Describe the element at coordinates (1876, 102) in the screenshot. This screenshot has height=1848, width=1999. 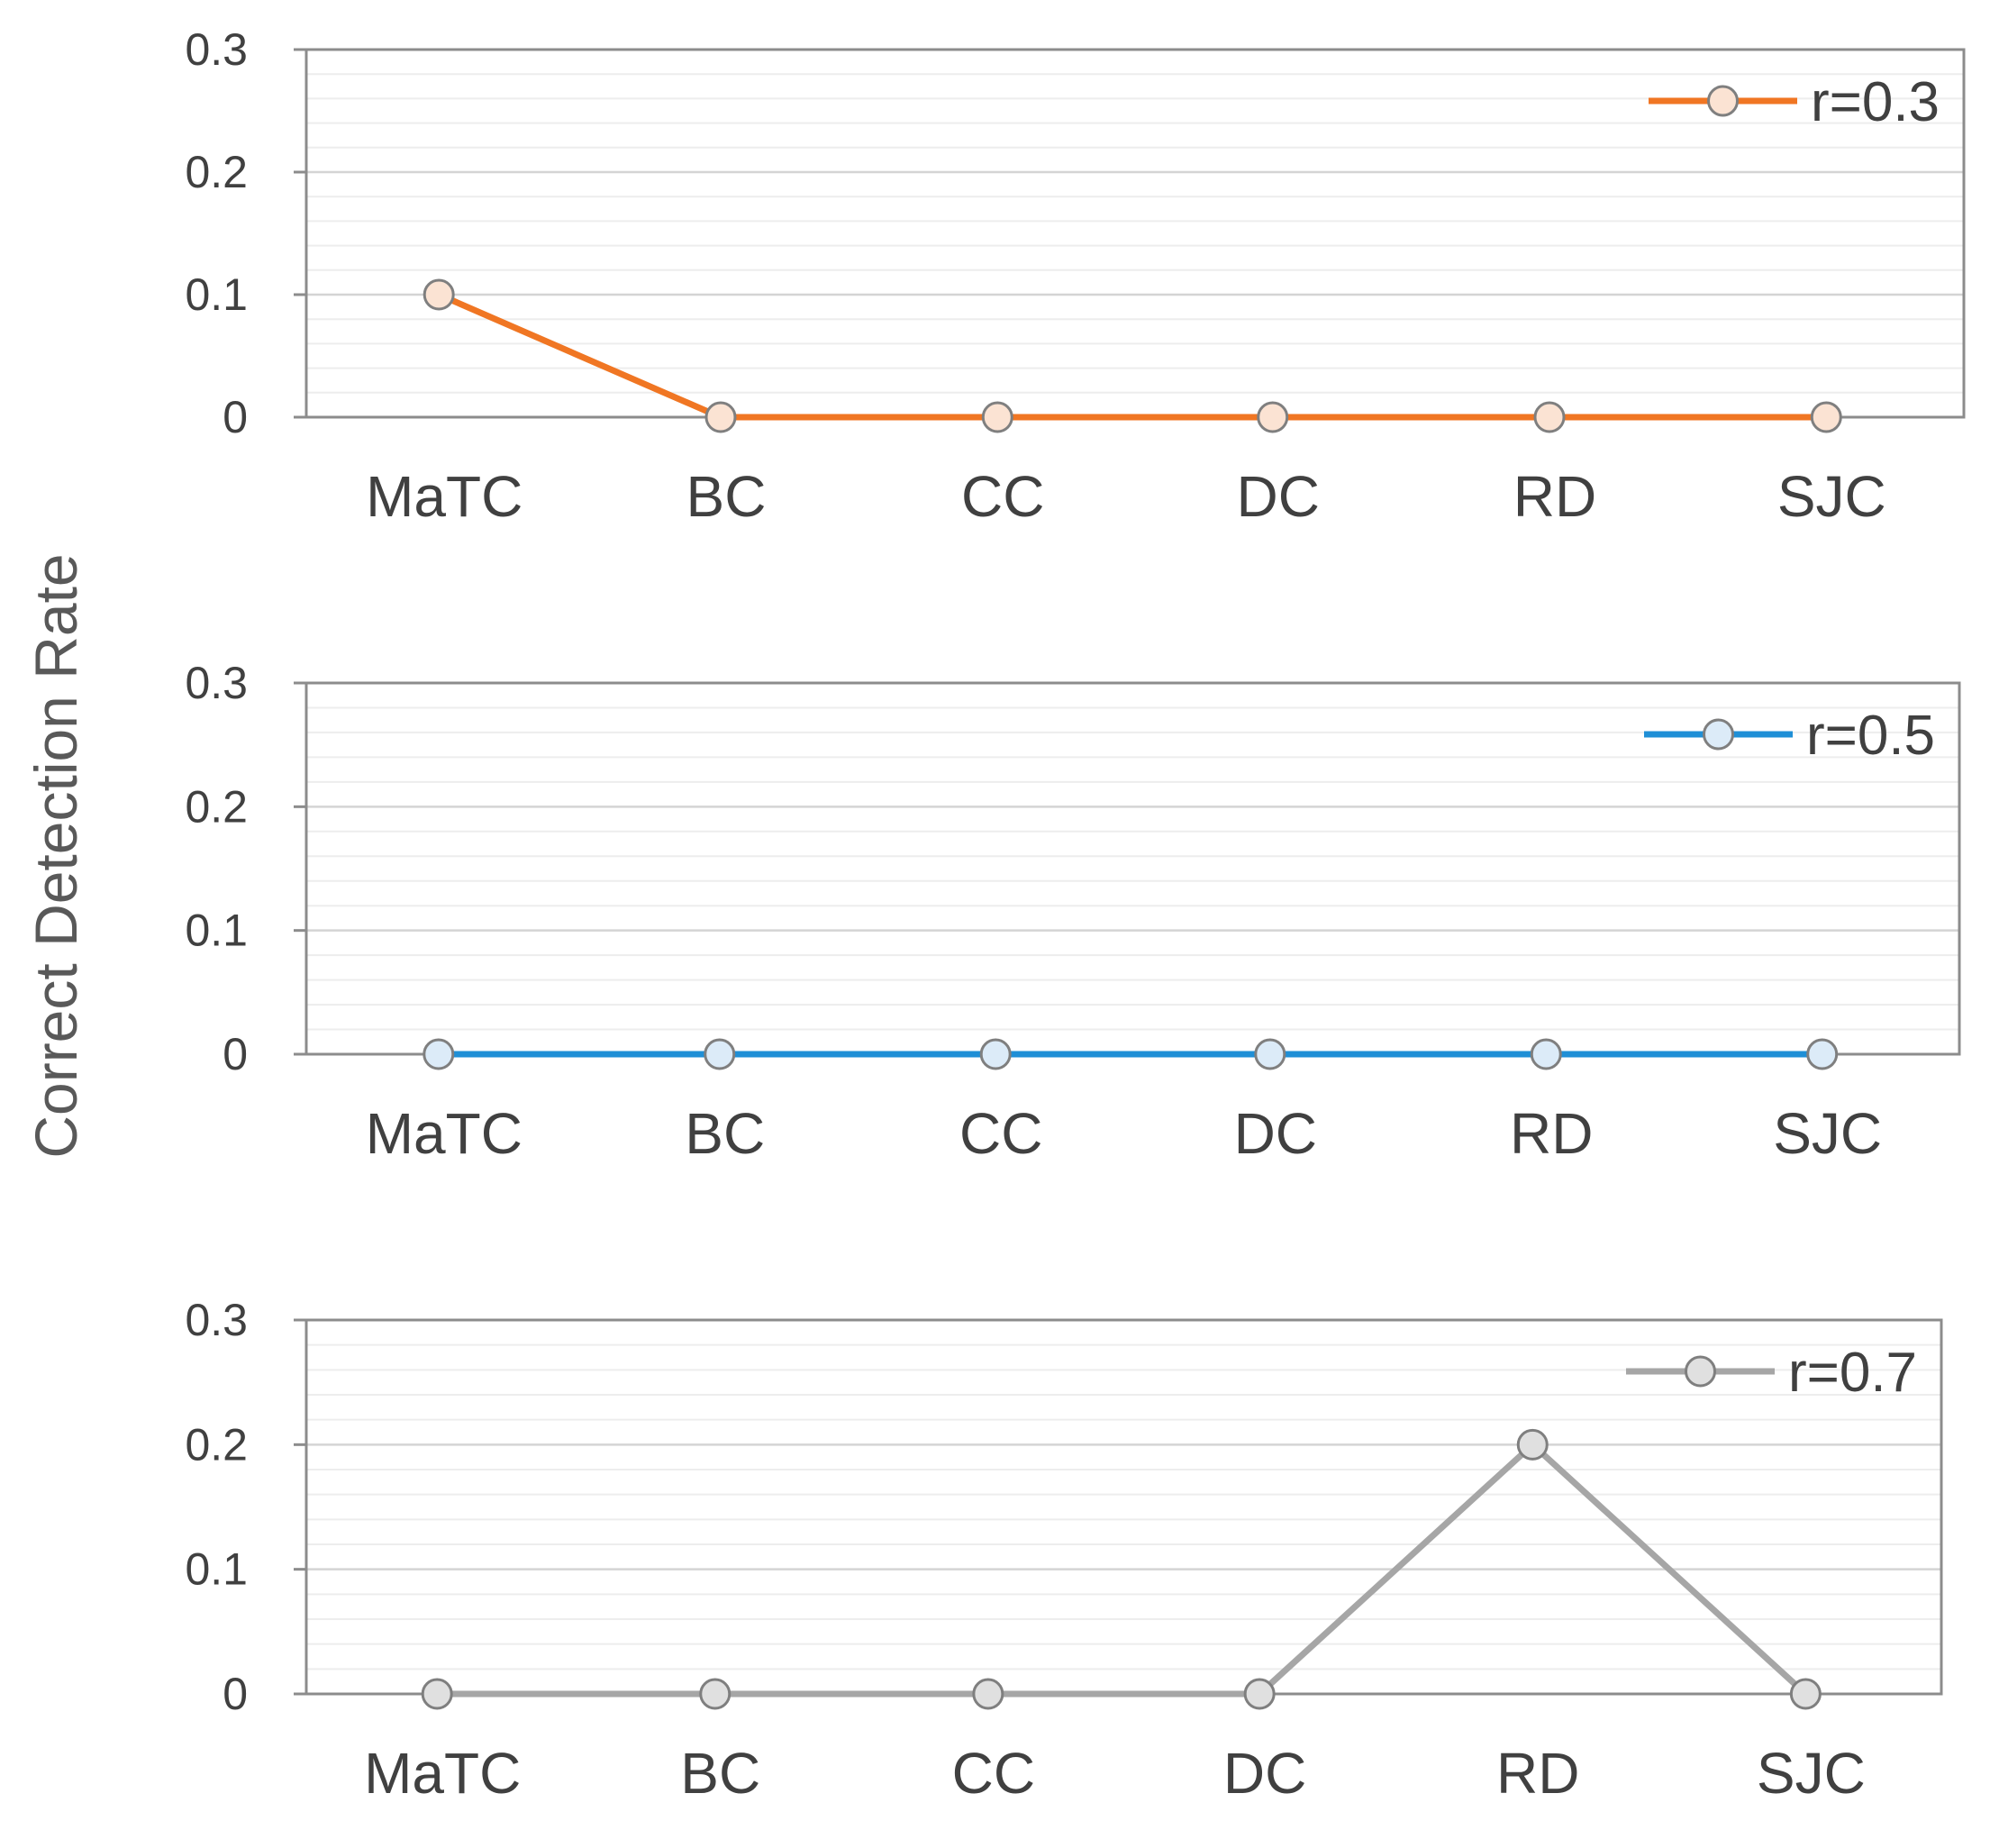
I see `legend-label: r=0.3` at that location.